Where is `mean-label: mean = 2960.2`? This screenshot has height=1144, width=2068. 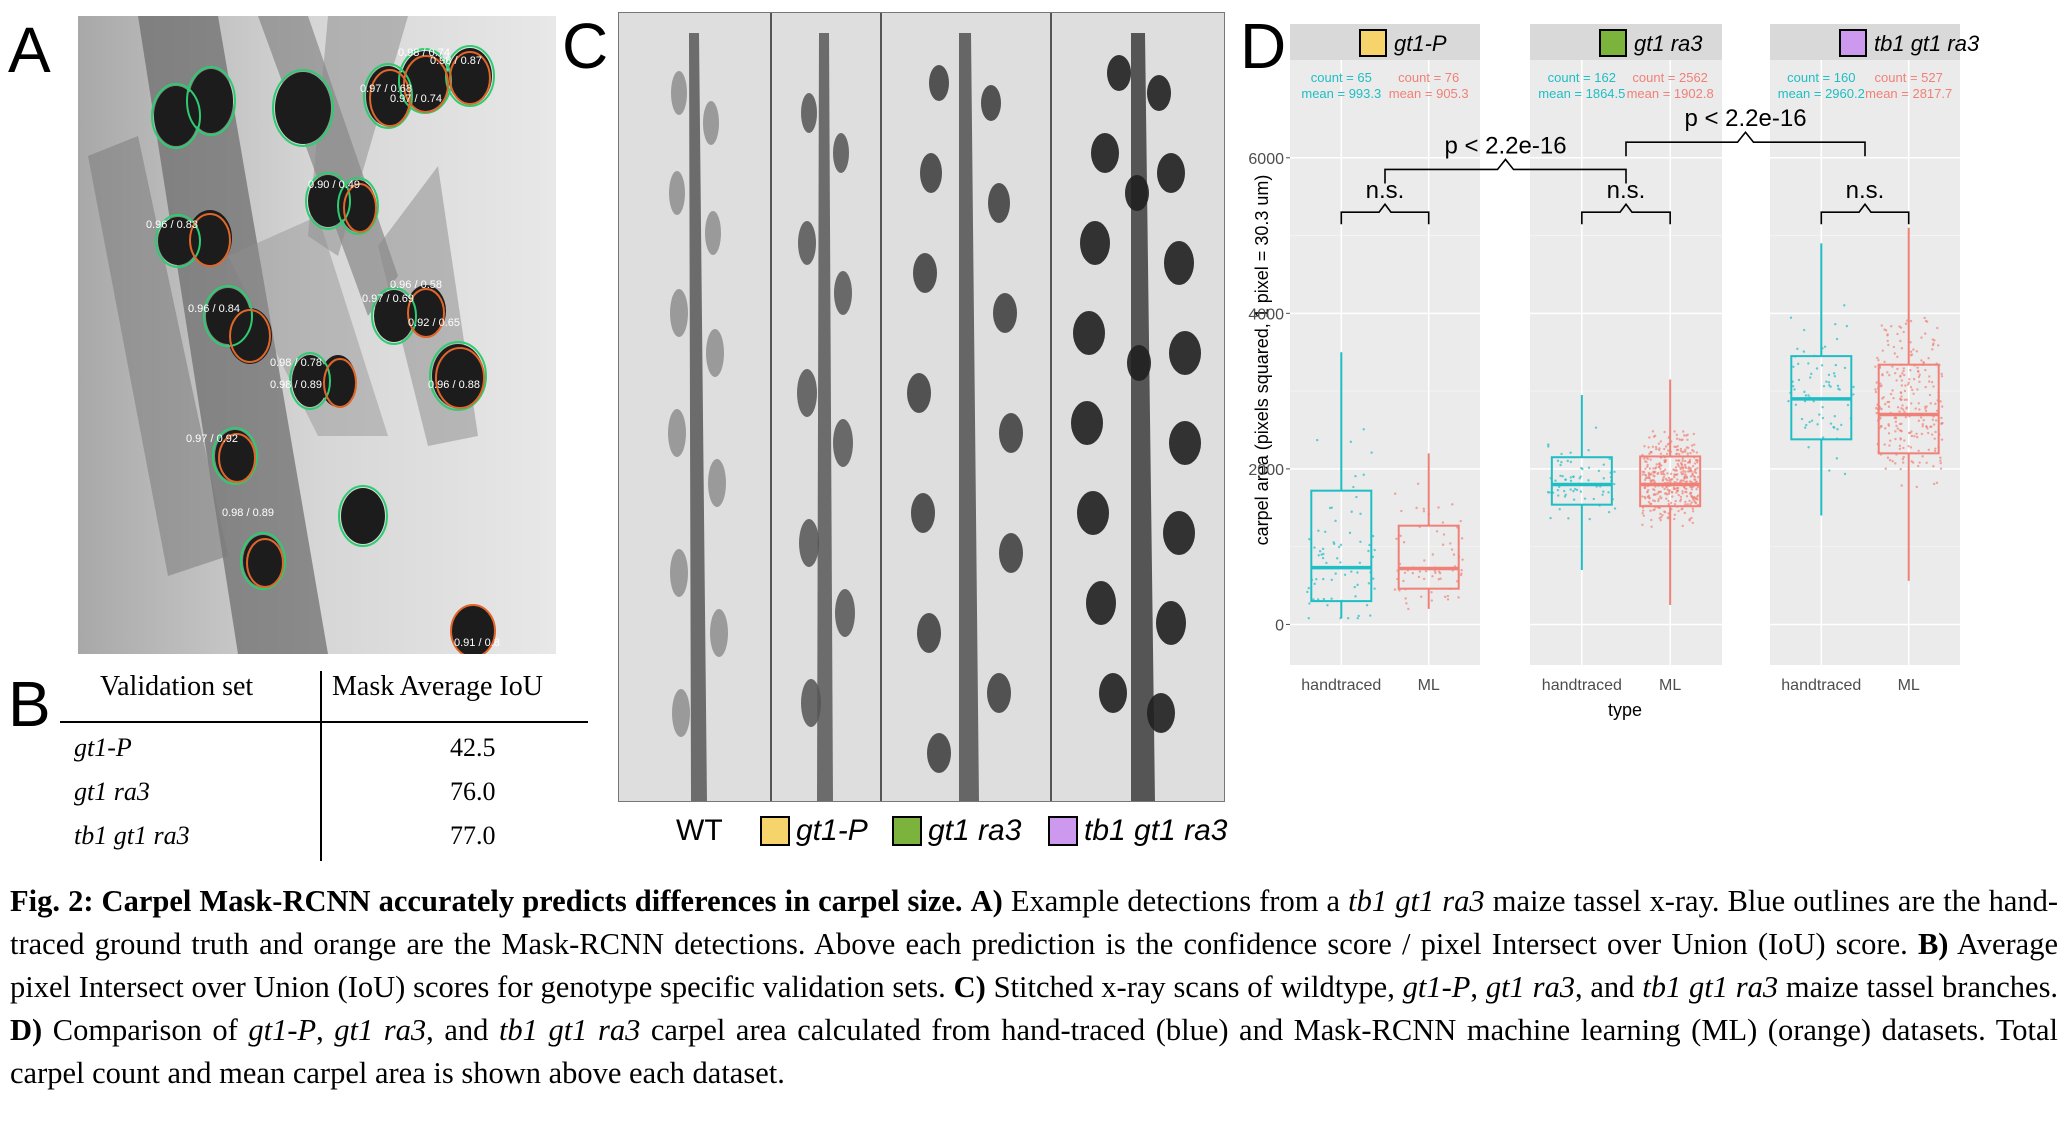 mean-label: mean = 2960.2 is located at coordinates (1821, 93).